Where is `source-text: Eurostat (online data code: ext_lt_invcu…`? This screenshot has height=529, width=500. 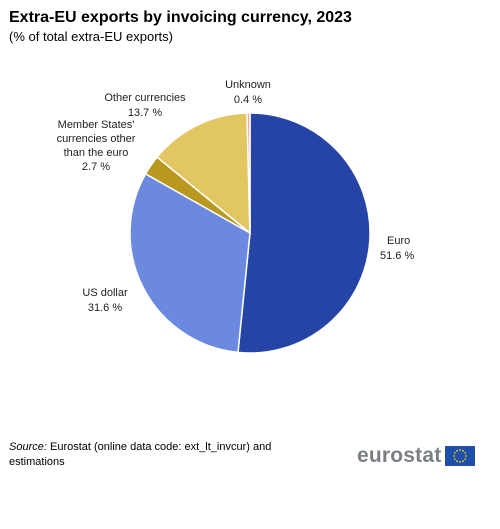 source-text: Eurostat (online data code: ext_lt_invcu… is located at coordinates (140, 454).